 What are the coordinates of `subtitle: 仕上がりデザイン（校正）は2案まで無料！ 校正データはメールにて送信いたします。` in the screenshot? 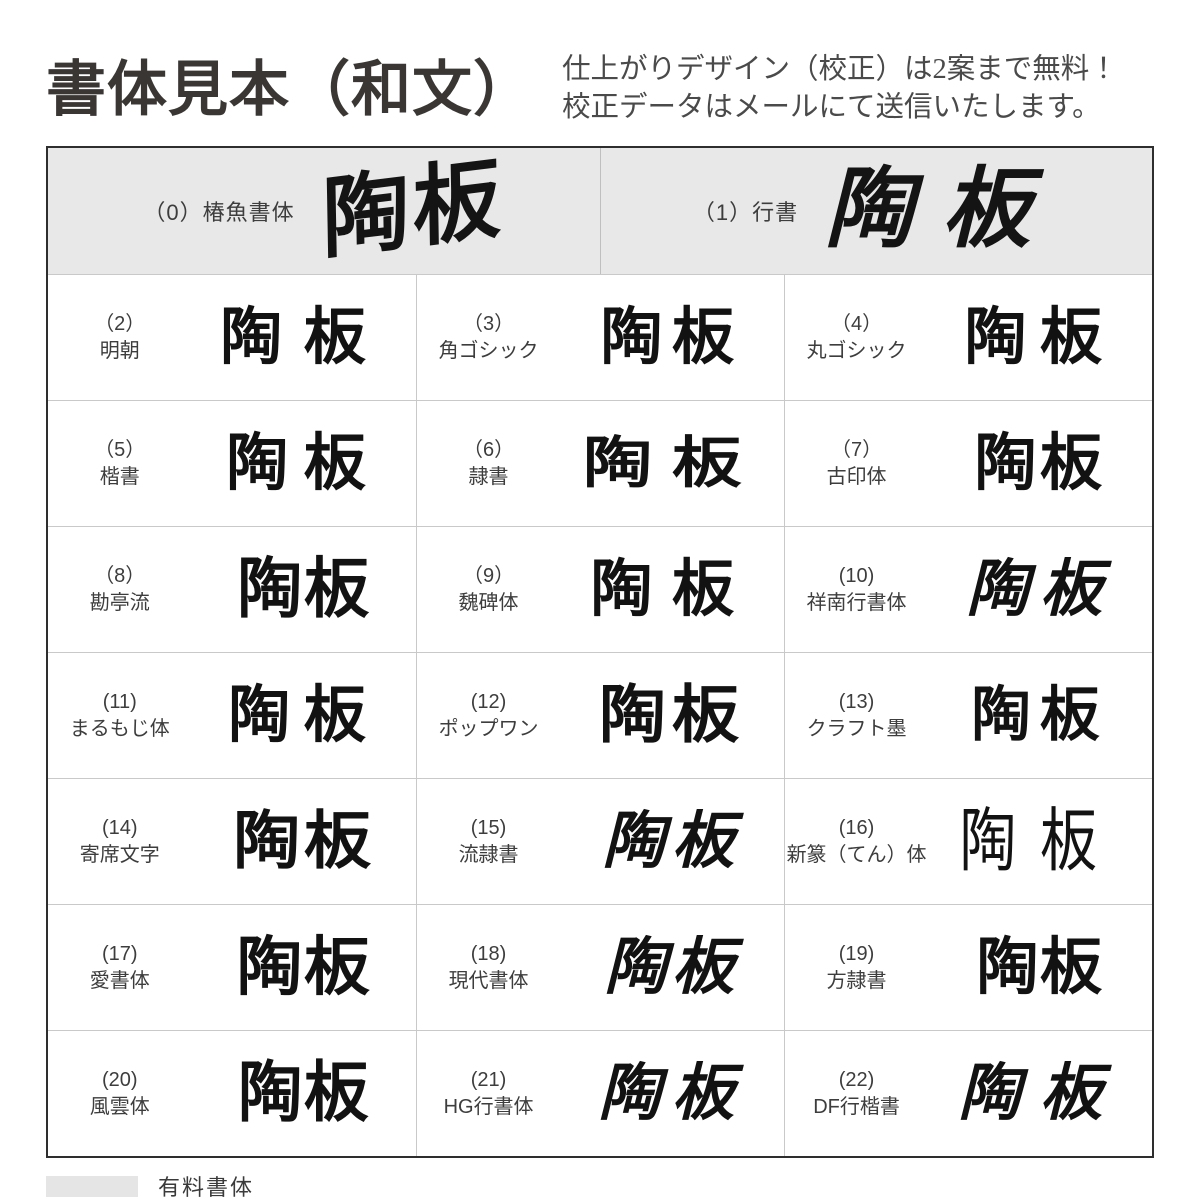 It's located at (840, 83).